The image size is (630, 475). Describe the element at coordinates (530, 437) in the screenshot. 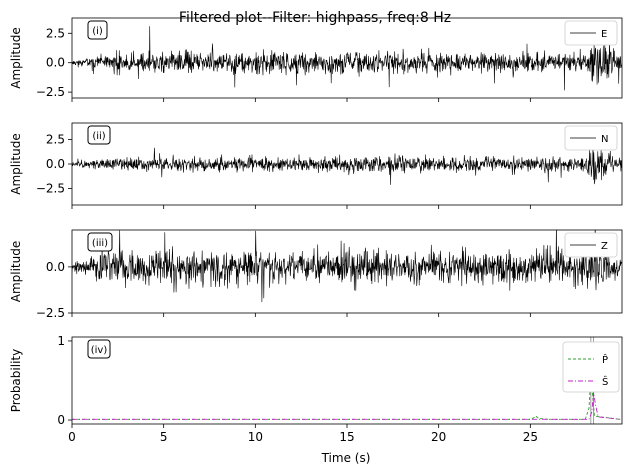

I see `x-tick-label: 25` at that location.